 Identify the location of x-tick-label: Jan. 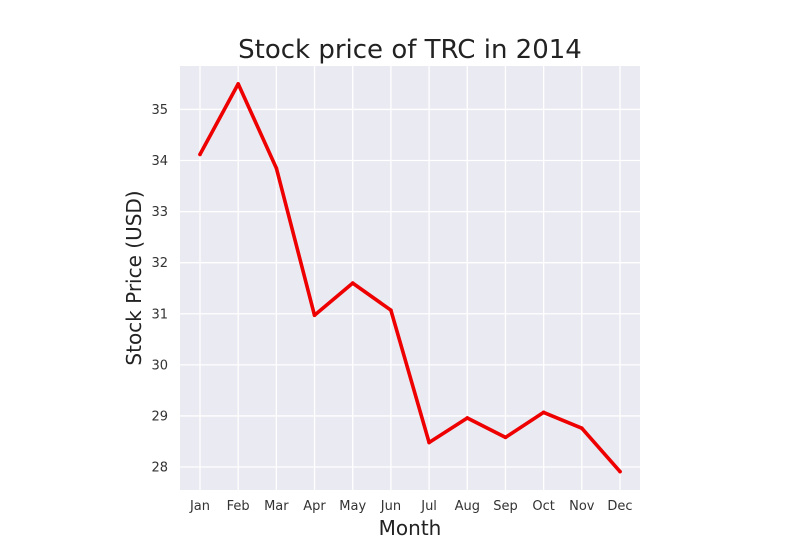
(199, 506).